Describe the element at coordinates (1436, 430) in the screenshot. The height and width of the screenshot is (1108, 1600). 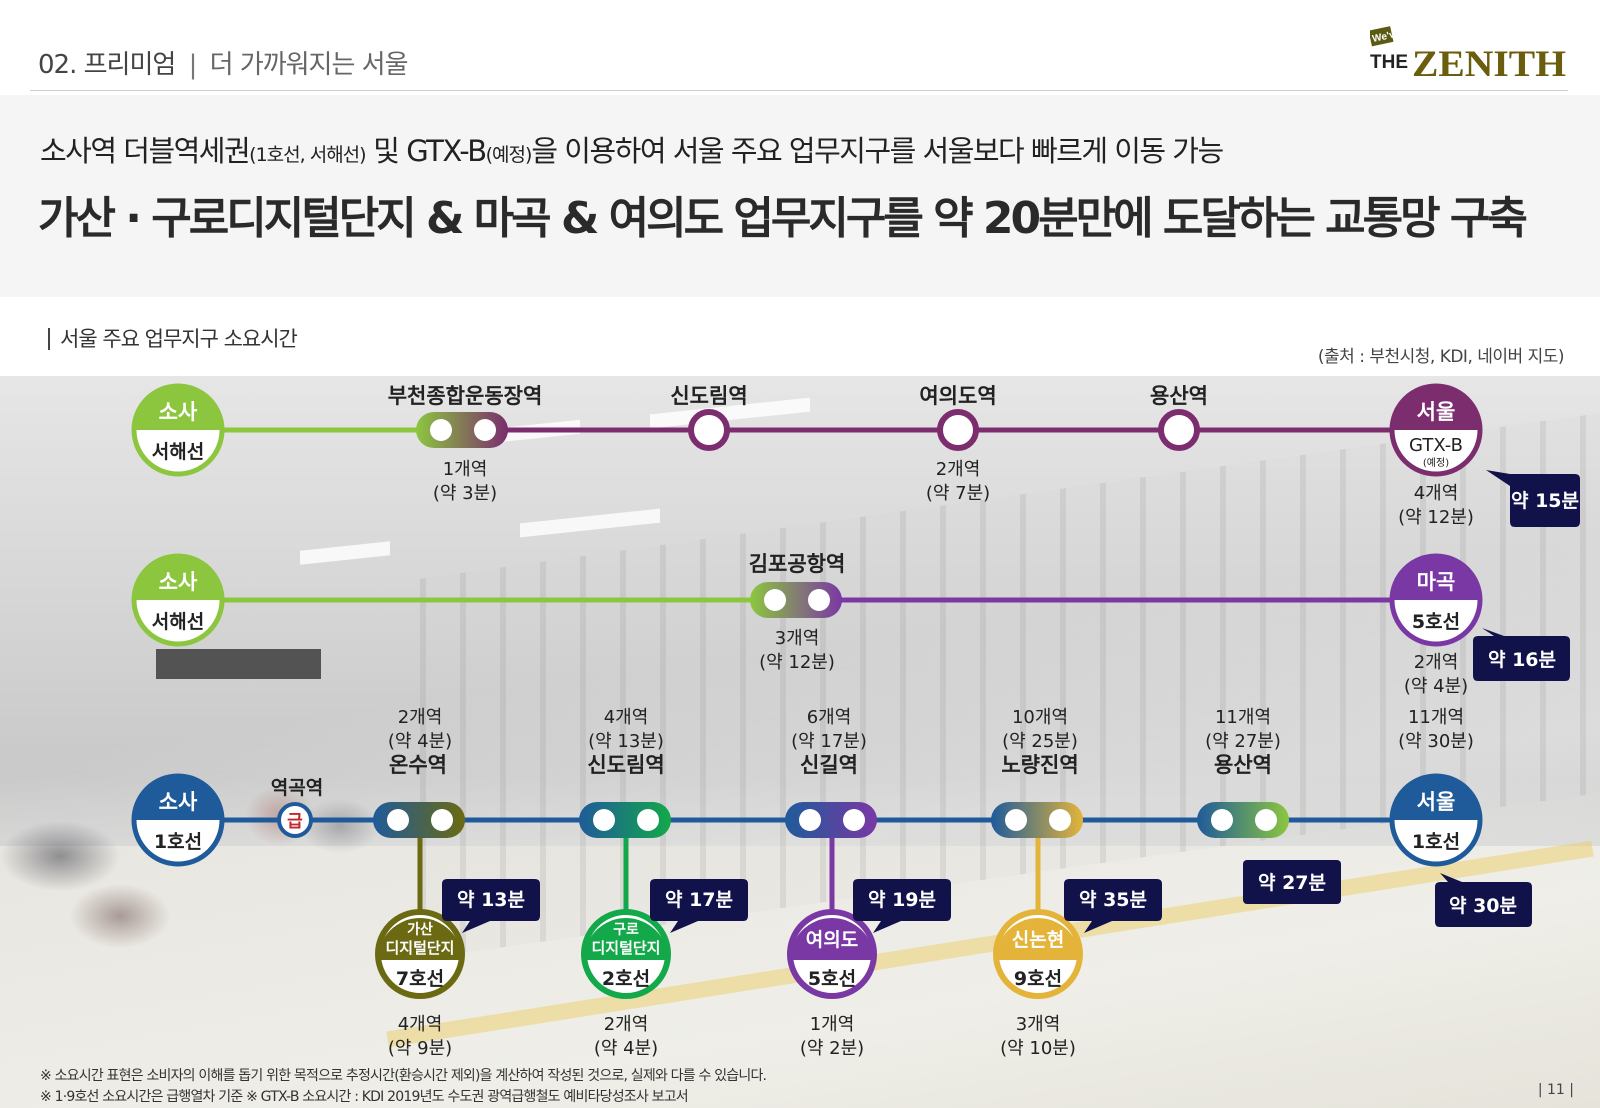
I see `dest-node-seoul-gtx: 서울 GTX-B (예정)` at that location.